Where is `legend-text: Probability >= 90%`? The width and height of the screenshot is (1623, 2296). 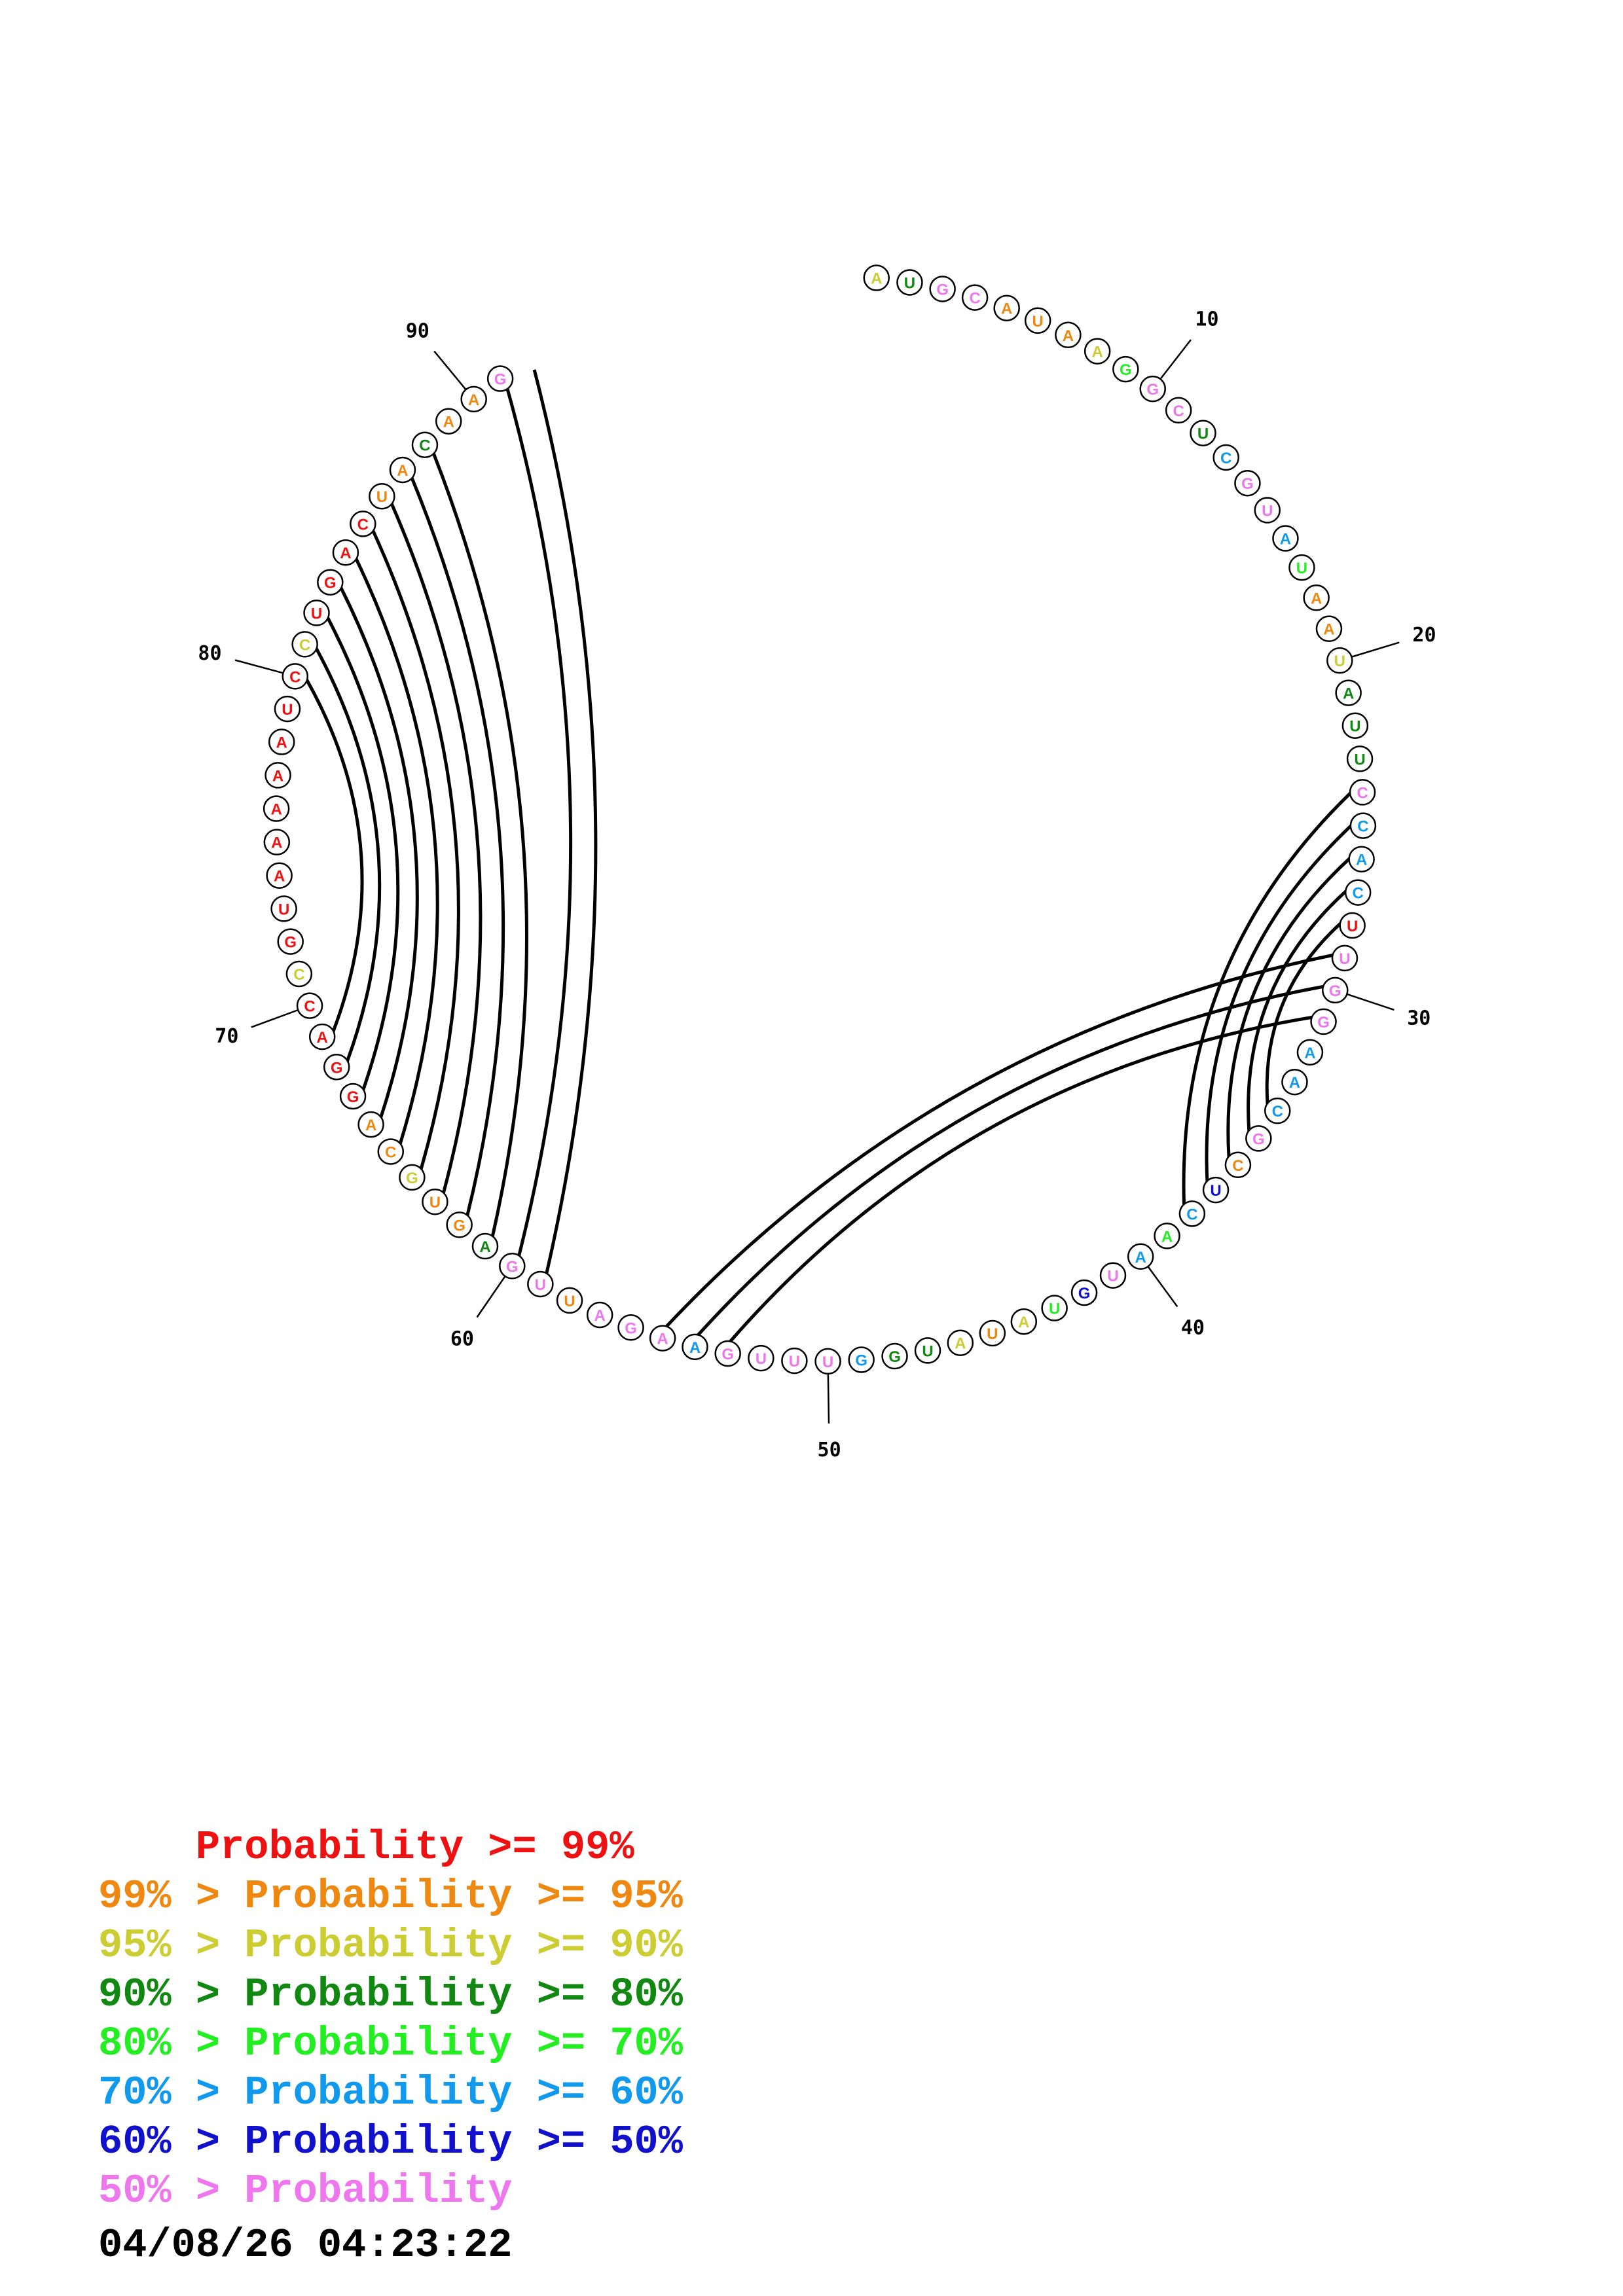 legend-text: Probability >= 90% is located at coordinates (463, 1946).